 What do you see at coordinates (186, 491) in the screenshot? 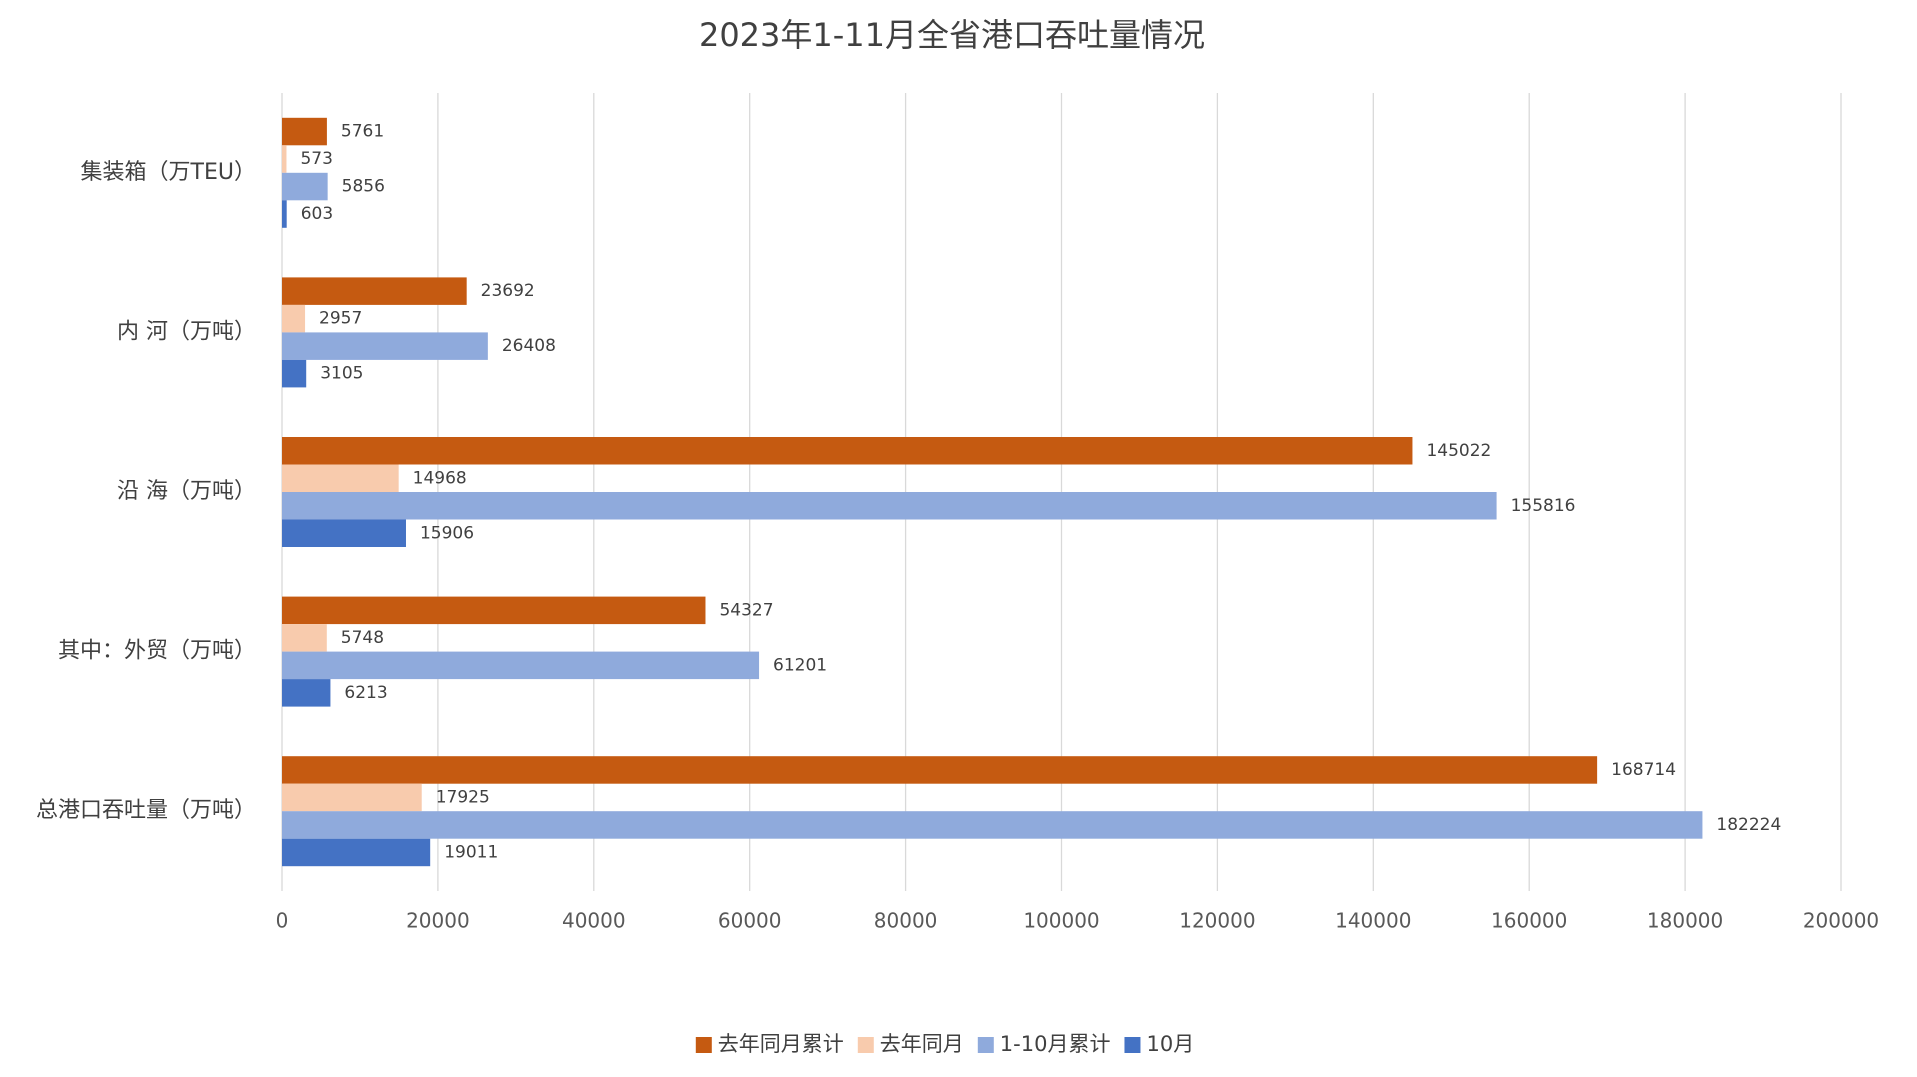
I see `y-tick-label: 沿 海（万吨）` at bounding box center [186, 491].